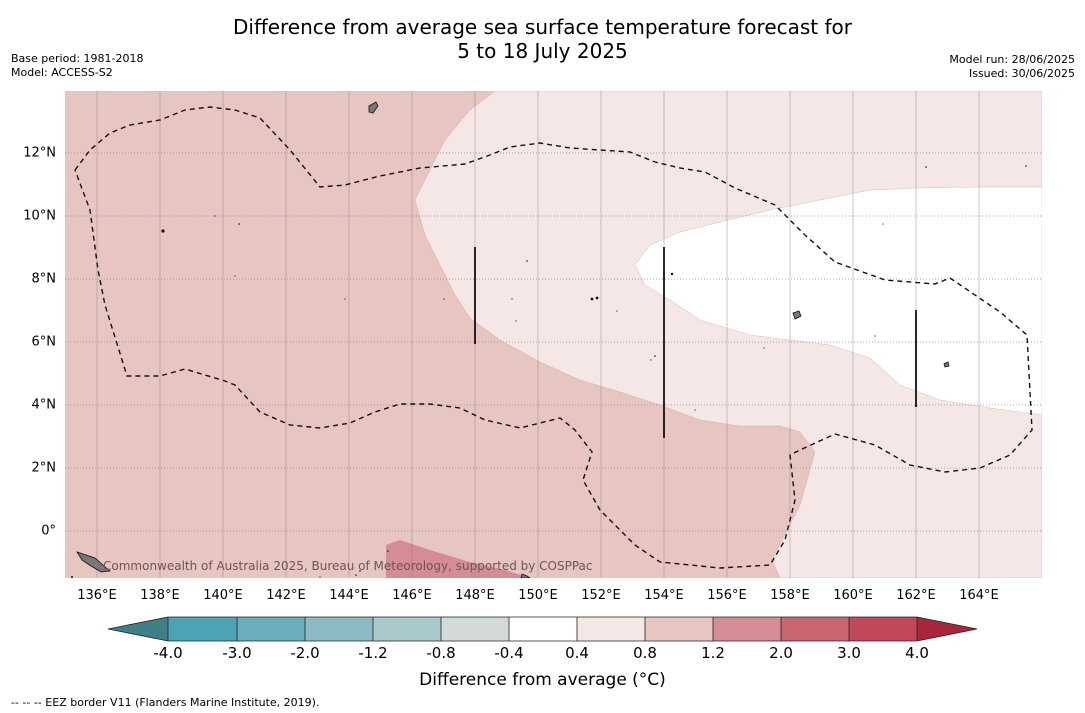 This screenshot has width=1085, height=713. Describe the element at coordinates (853, 595) in the screenshot. I see `lon-label-160e: 160°E` at that location.